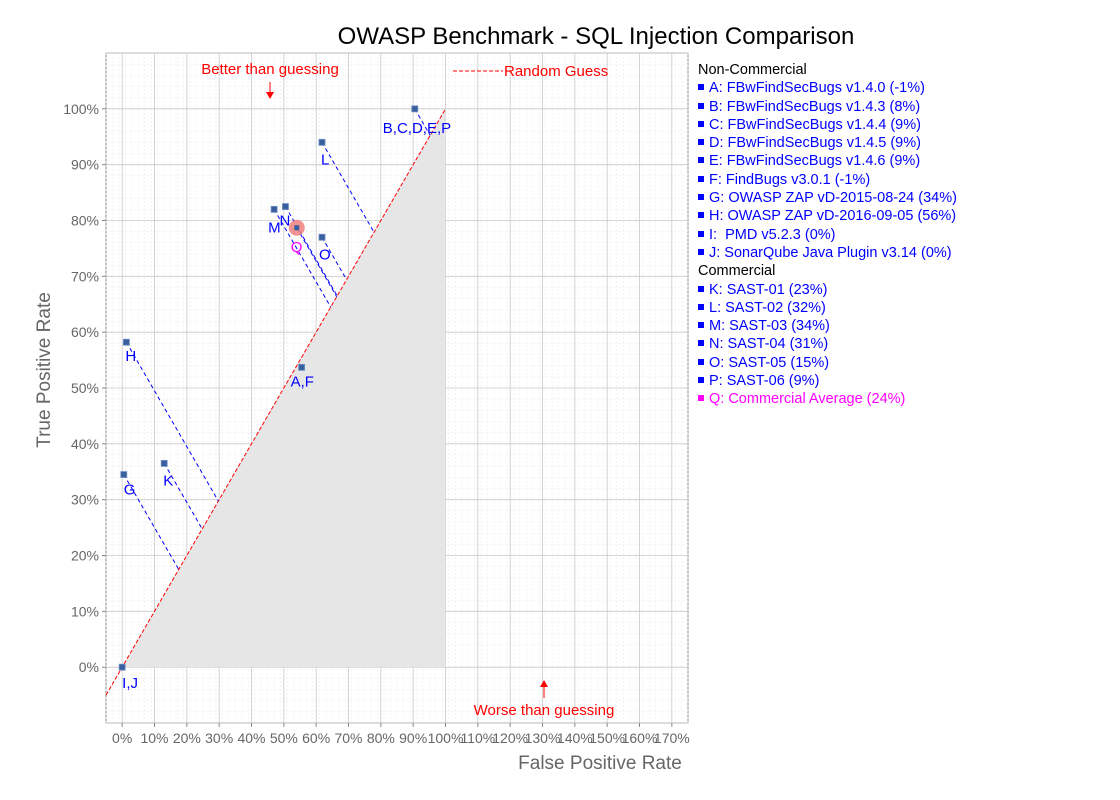  Describe the element at coordinates (413, 738) in the screenshot. I see `x-tick-label: 90%` at that location.